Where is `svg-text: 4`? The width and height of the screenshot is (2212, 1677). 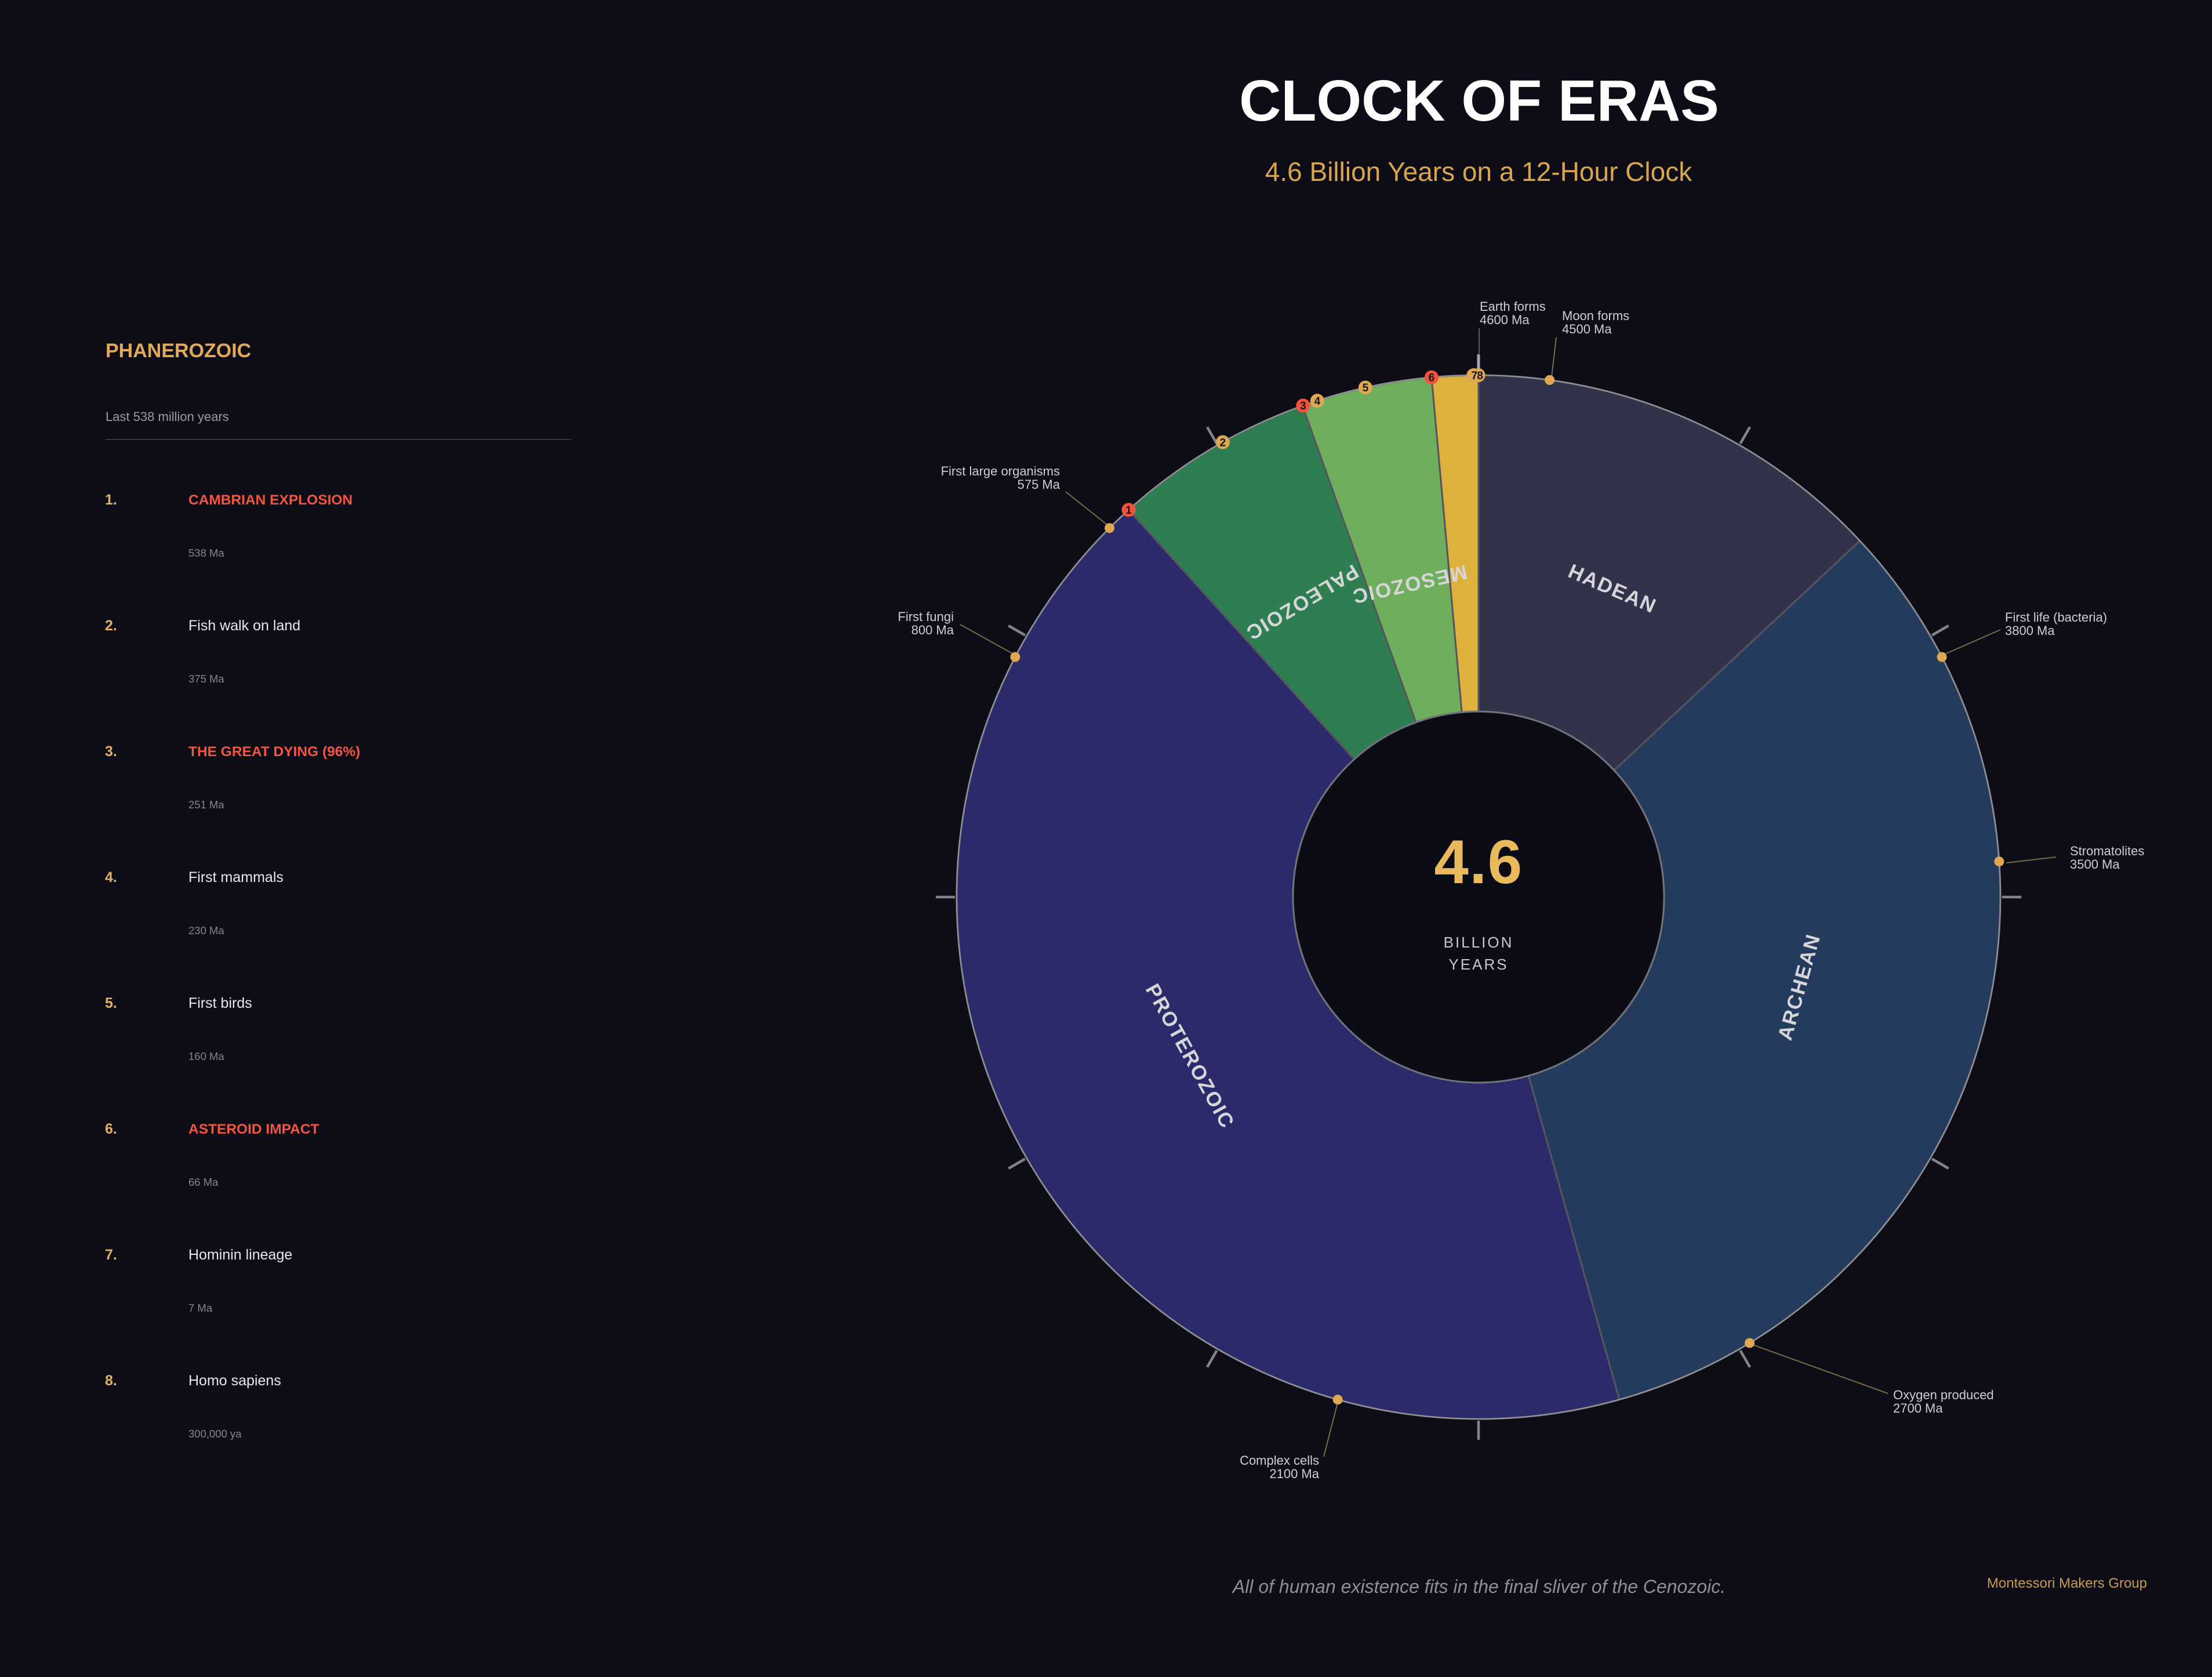 svg-text: 4 is located at coordinates (1318, 402).